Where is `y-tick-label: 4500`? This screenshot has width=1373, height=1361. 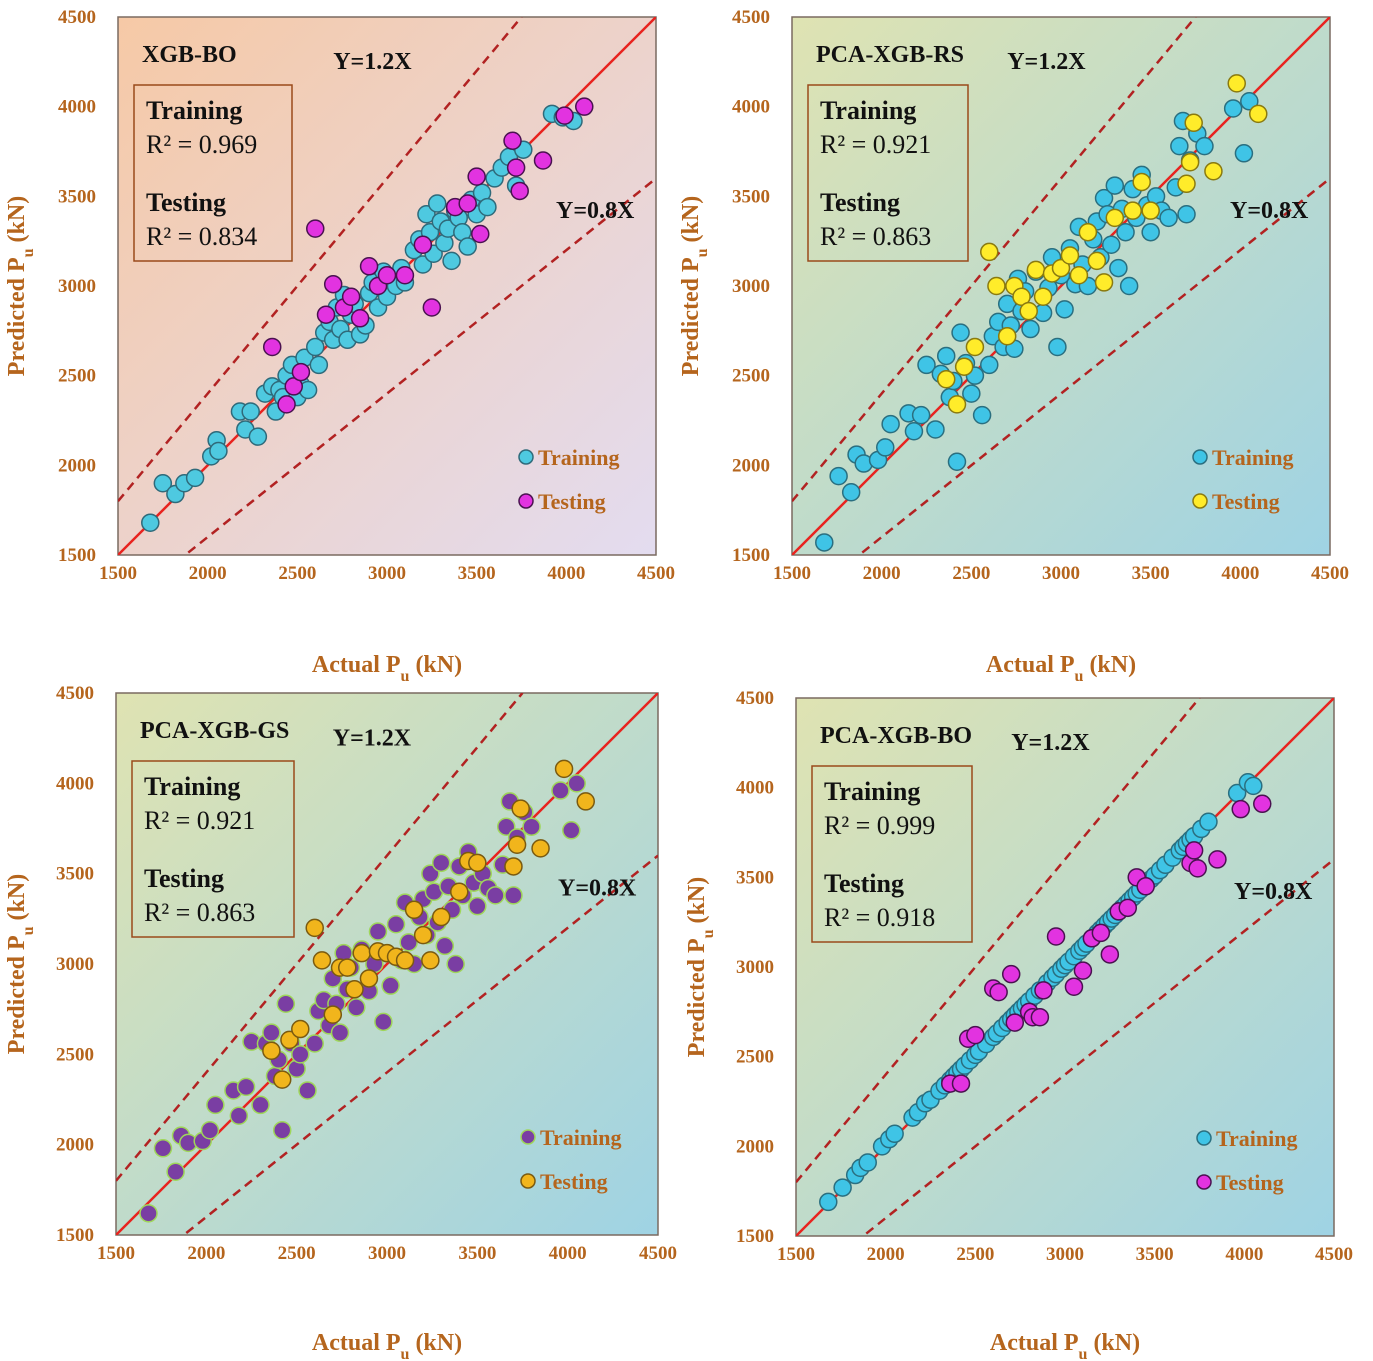
y-tick-label: 4500 is located at coordinates (751, 17).